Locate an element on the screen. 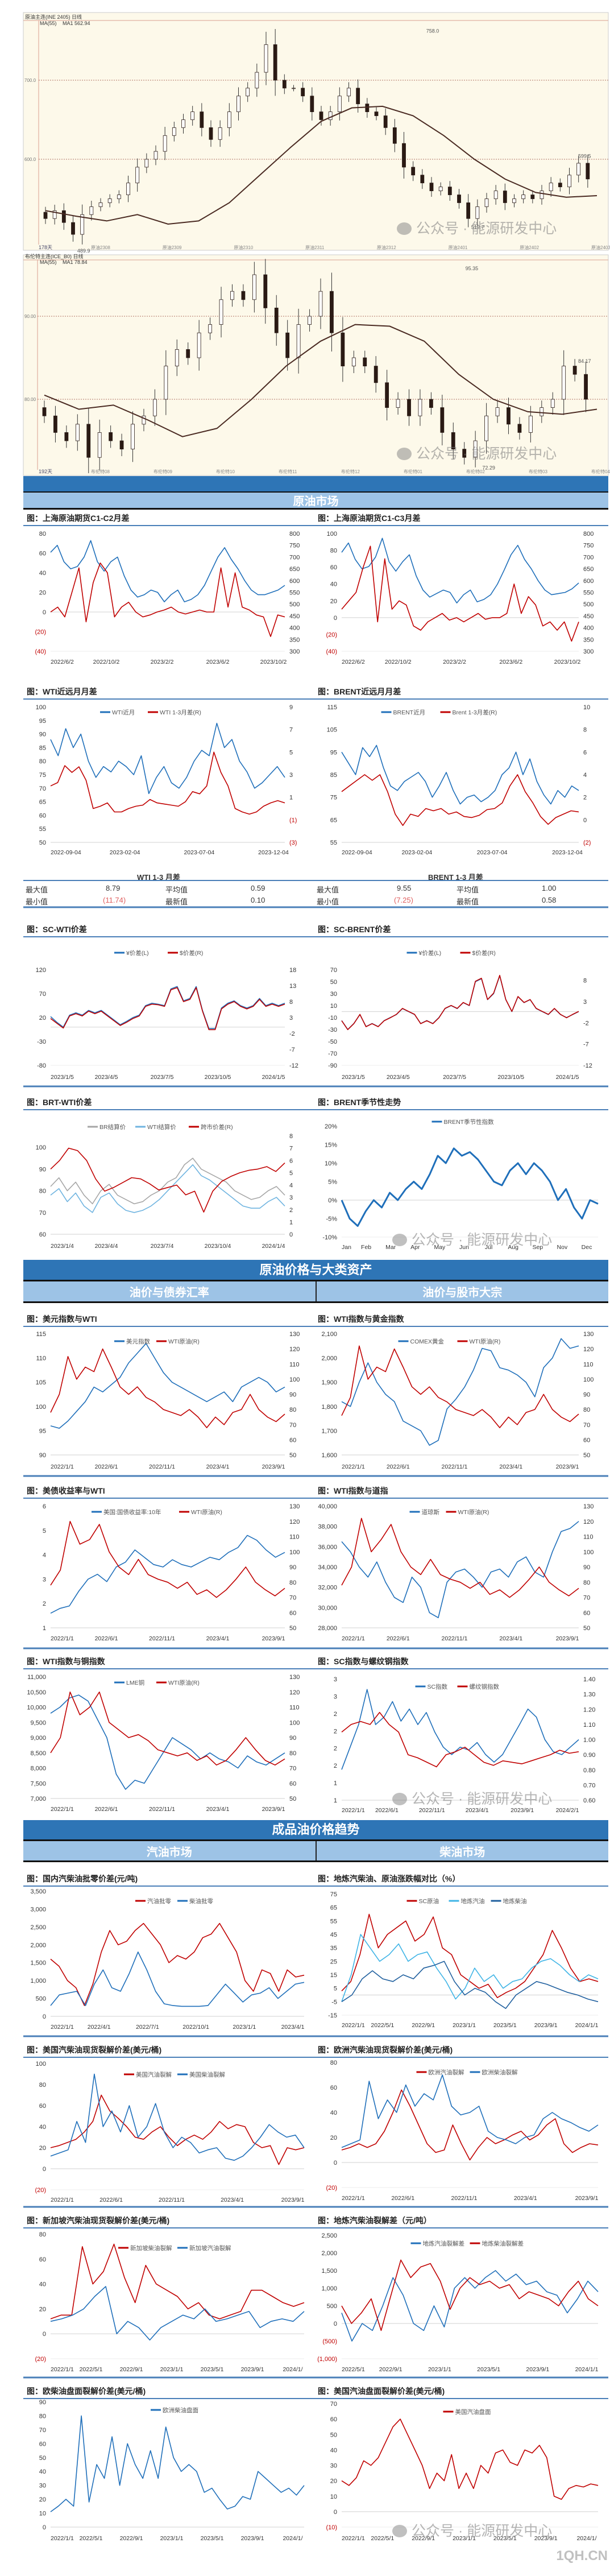 The image size is (610, 2576). y2-axis-tick-label: -12 is located at coordinates (587, 1065).